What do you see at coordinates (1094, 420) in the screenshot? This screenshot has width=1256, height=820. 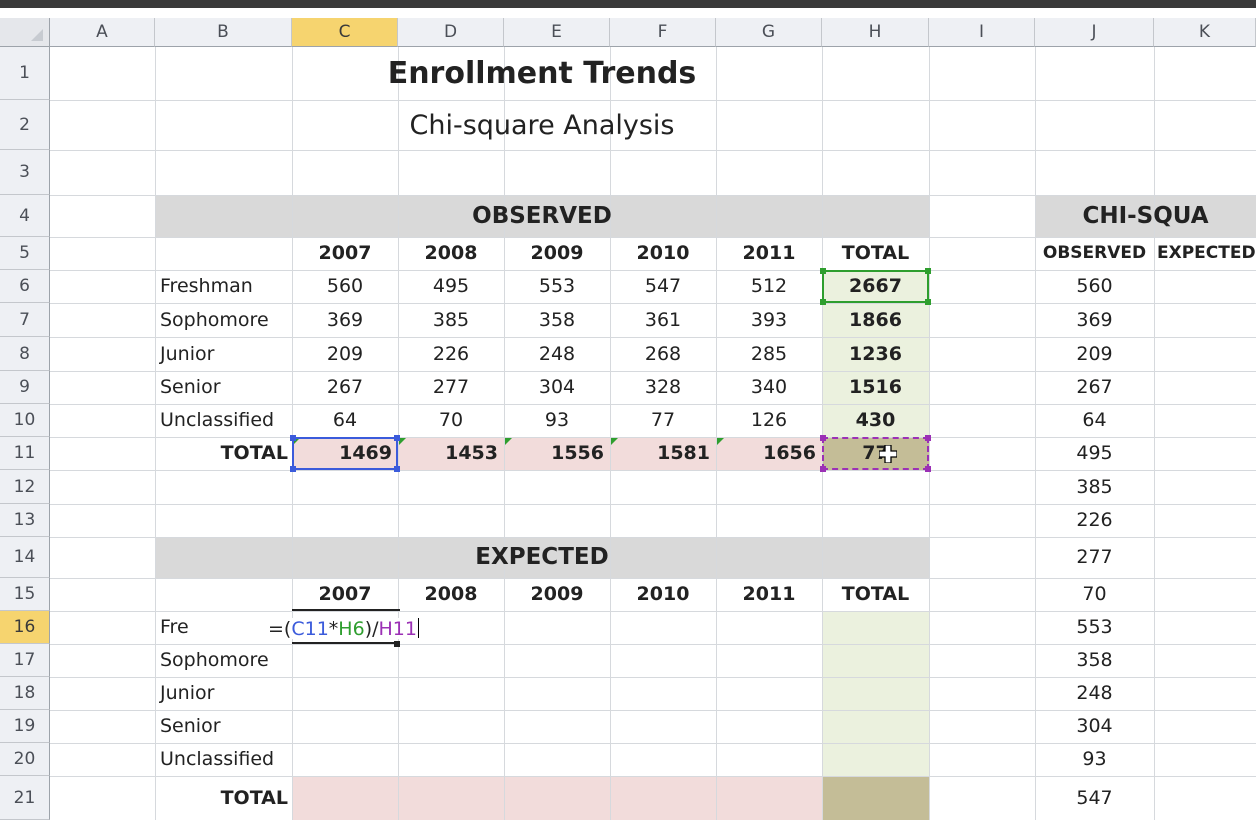 I see `chi-observed-cell: 64` at bounding box center [1094, 420].